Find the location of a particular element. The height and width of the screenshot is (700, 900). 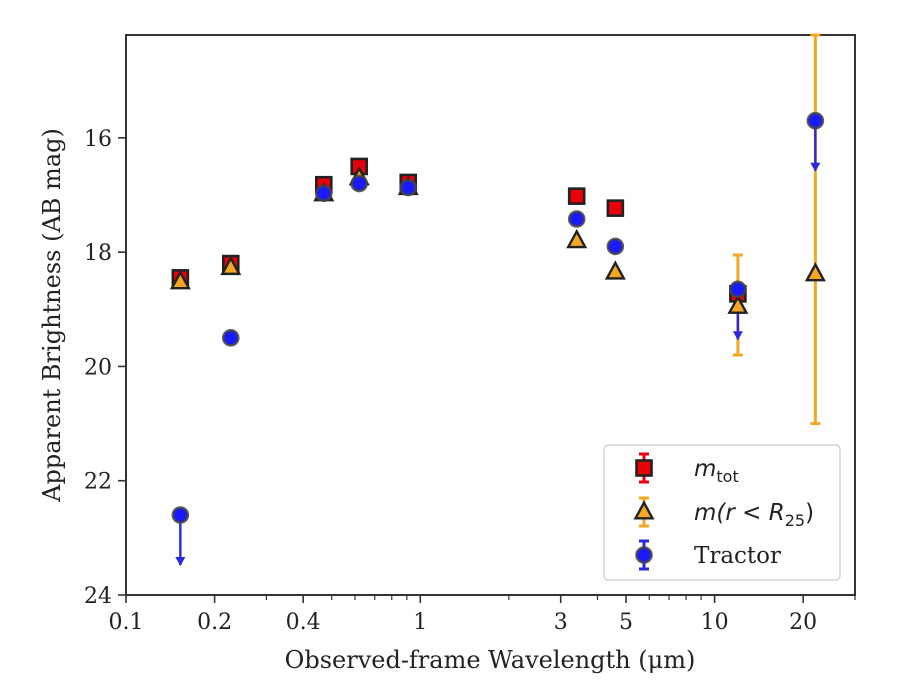

legend-marker-triangle is located at coordinates (644, 510).